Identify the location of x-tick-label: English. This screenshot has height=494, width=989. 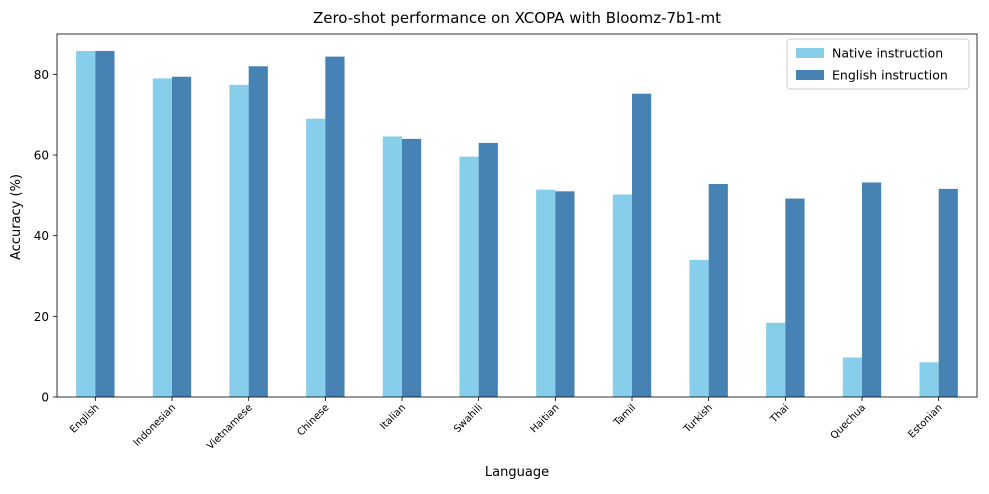
(84, 418).